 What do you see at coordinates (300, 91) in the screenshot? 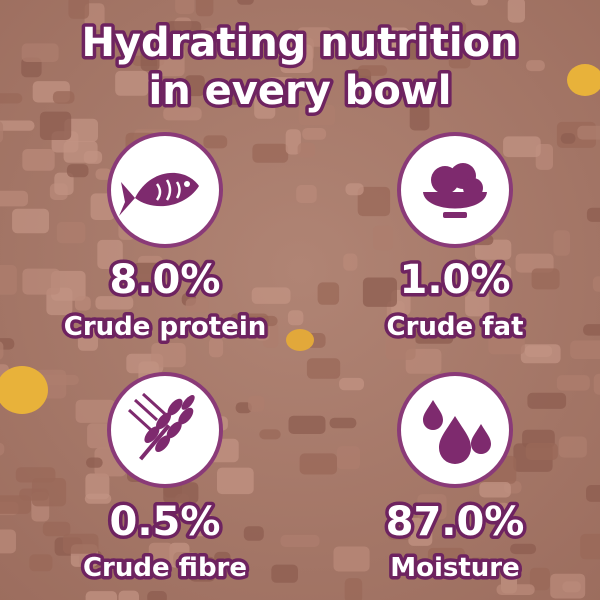
I see `title-line: in every bowl` at bounding box center [300, 91].